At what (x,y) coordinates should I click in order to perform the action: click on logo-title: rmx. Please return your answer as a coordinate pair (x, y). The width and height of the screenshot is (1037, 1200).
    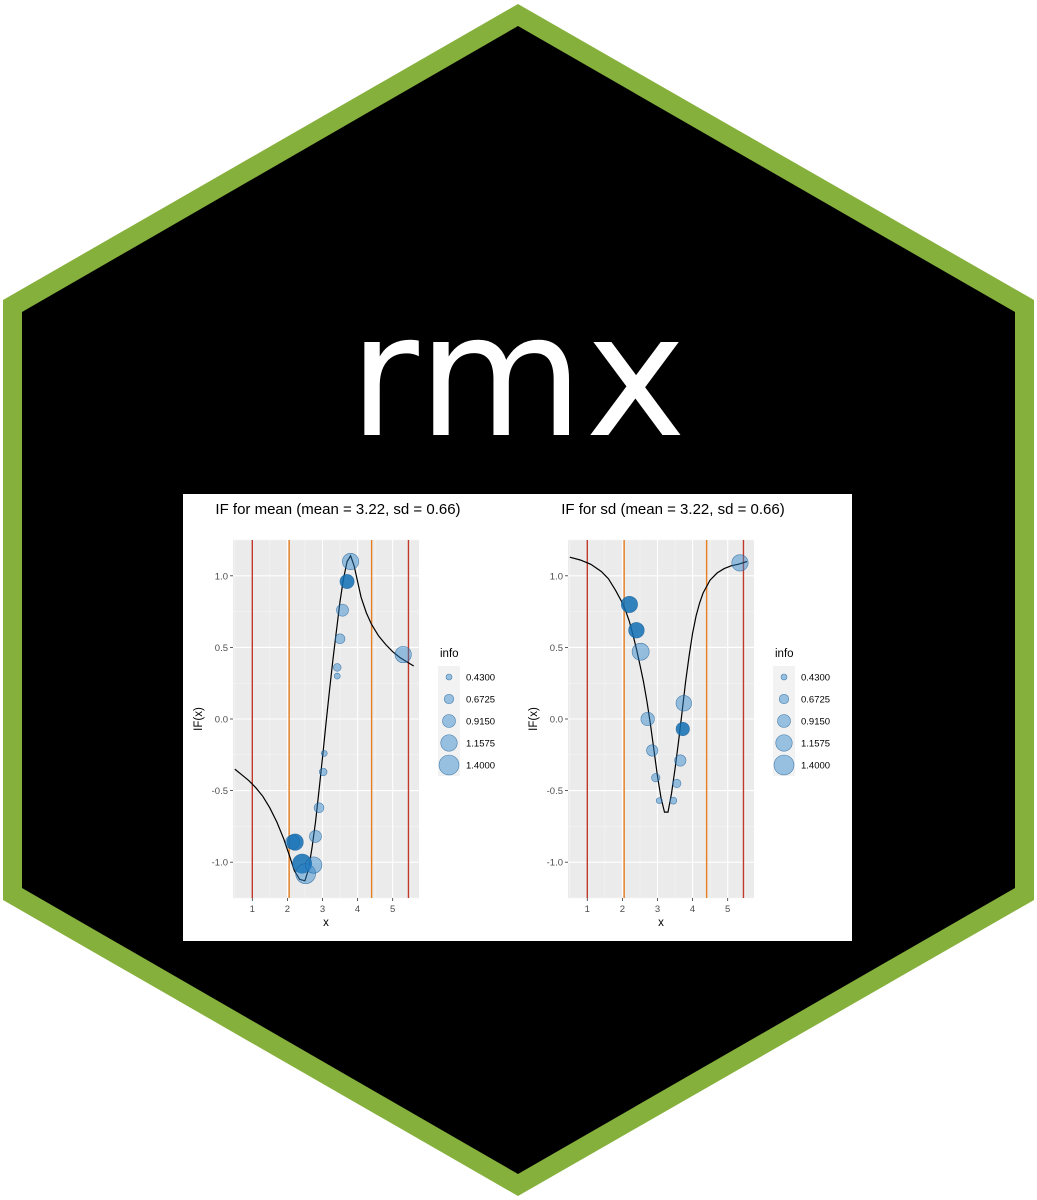
    Looking at the image, I should click on (518, 377).